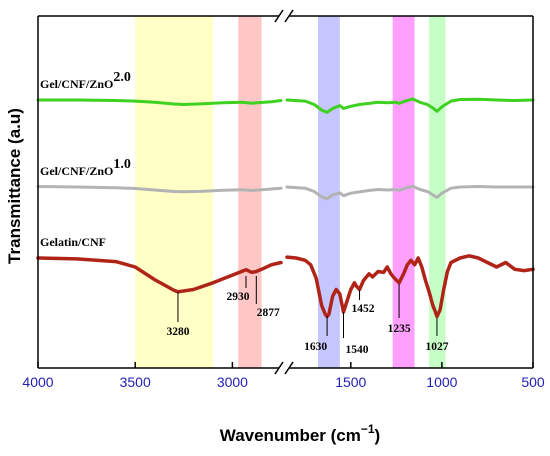 The width and height of the screenshot is (550, 456). I want to click on x-axis-title: Wavenumber (cm−1), so click(300, 433).